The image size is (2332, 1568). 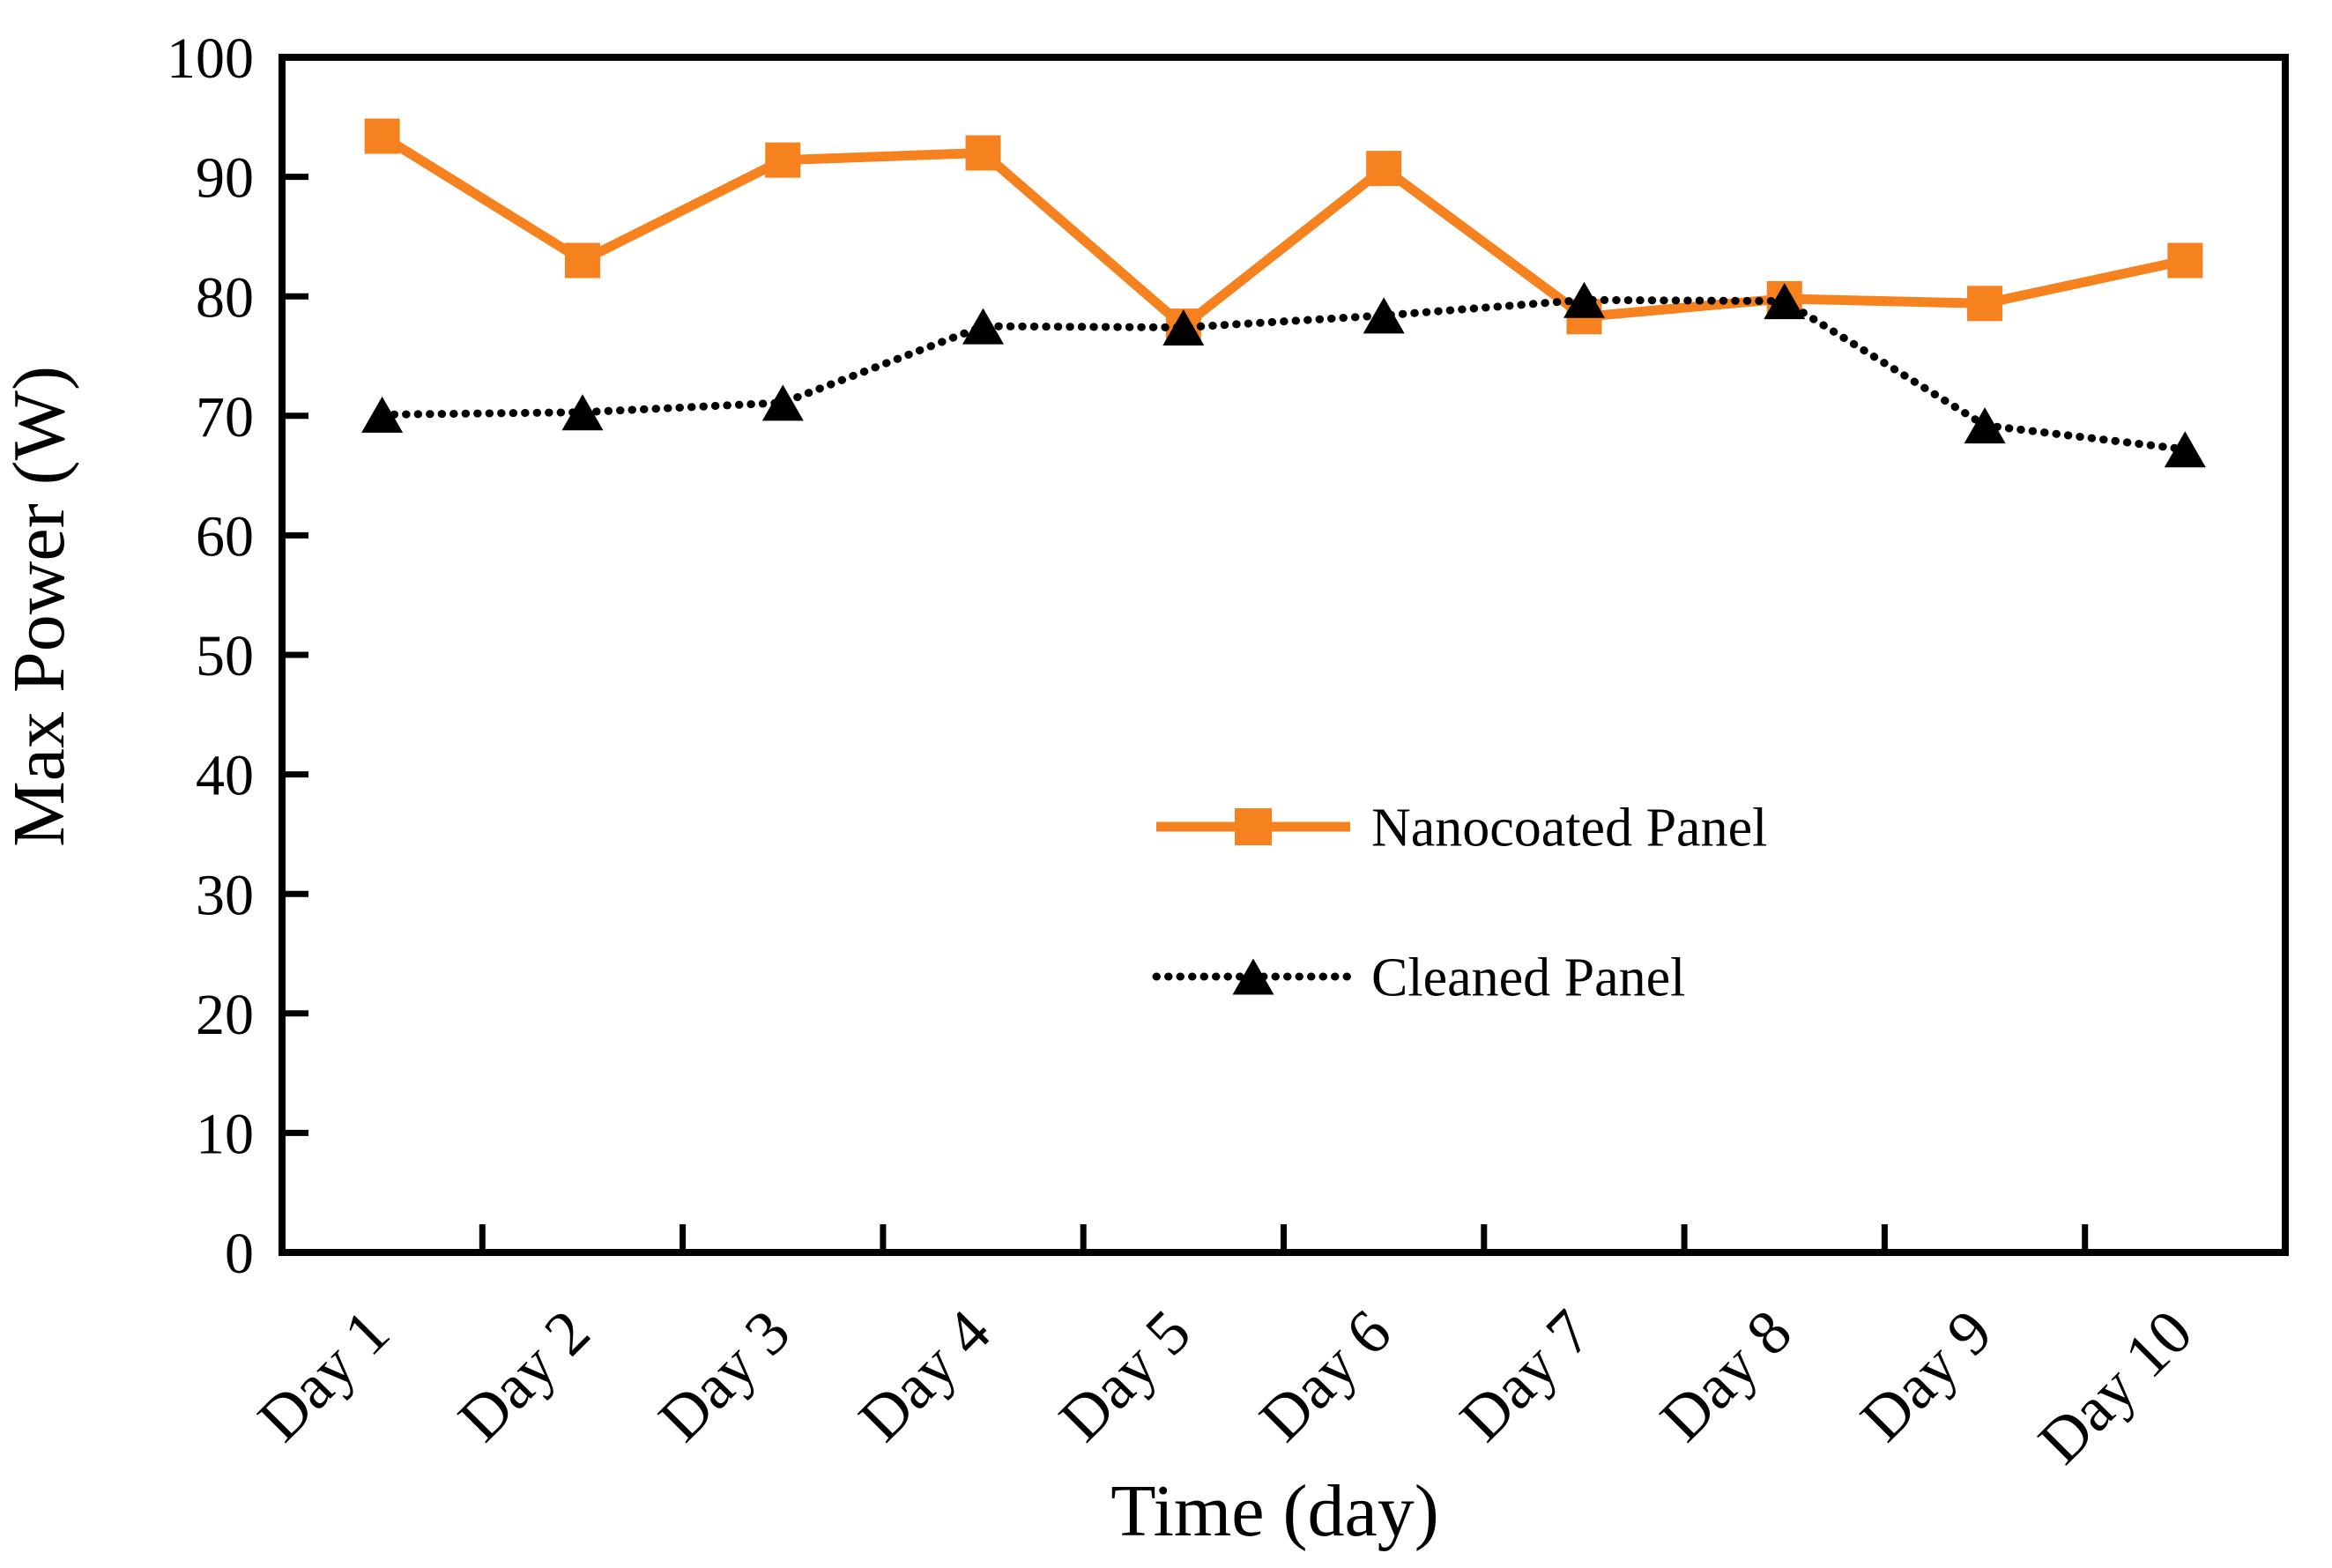 What do you see at coordinates (1569, 828) in the screenshot?
I see `legend-label: Nanocoated Panel` at bounding box center [1569, 828].